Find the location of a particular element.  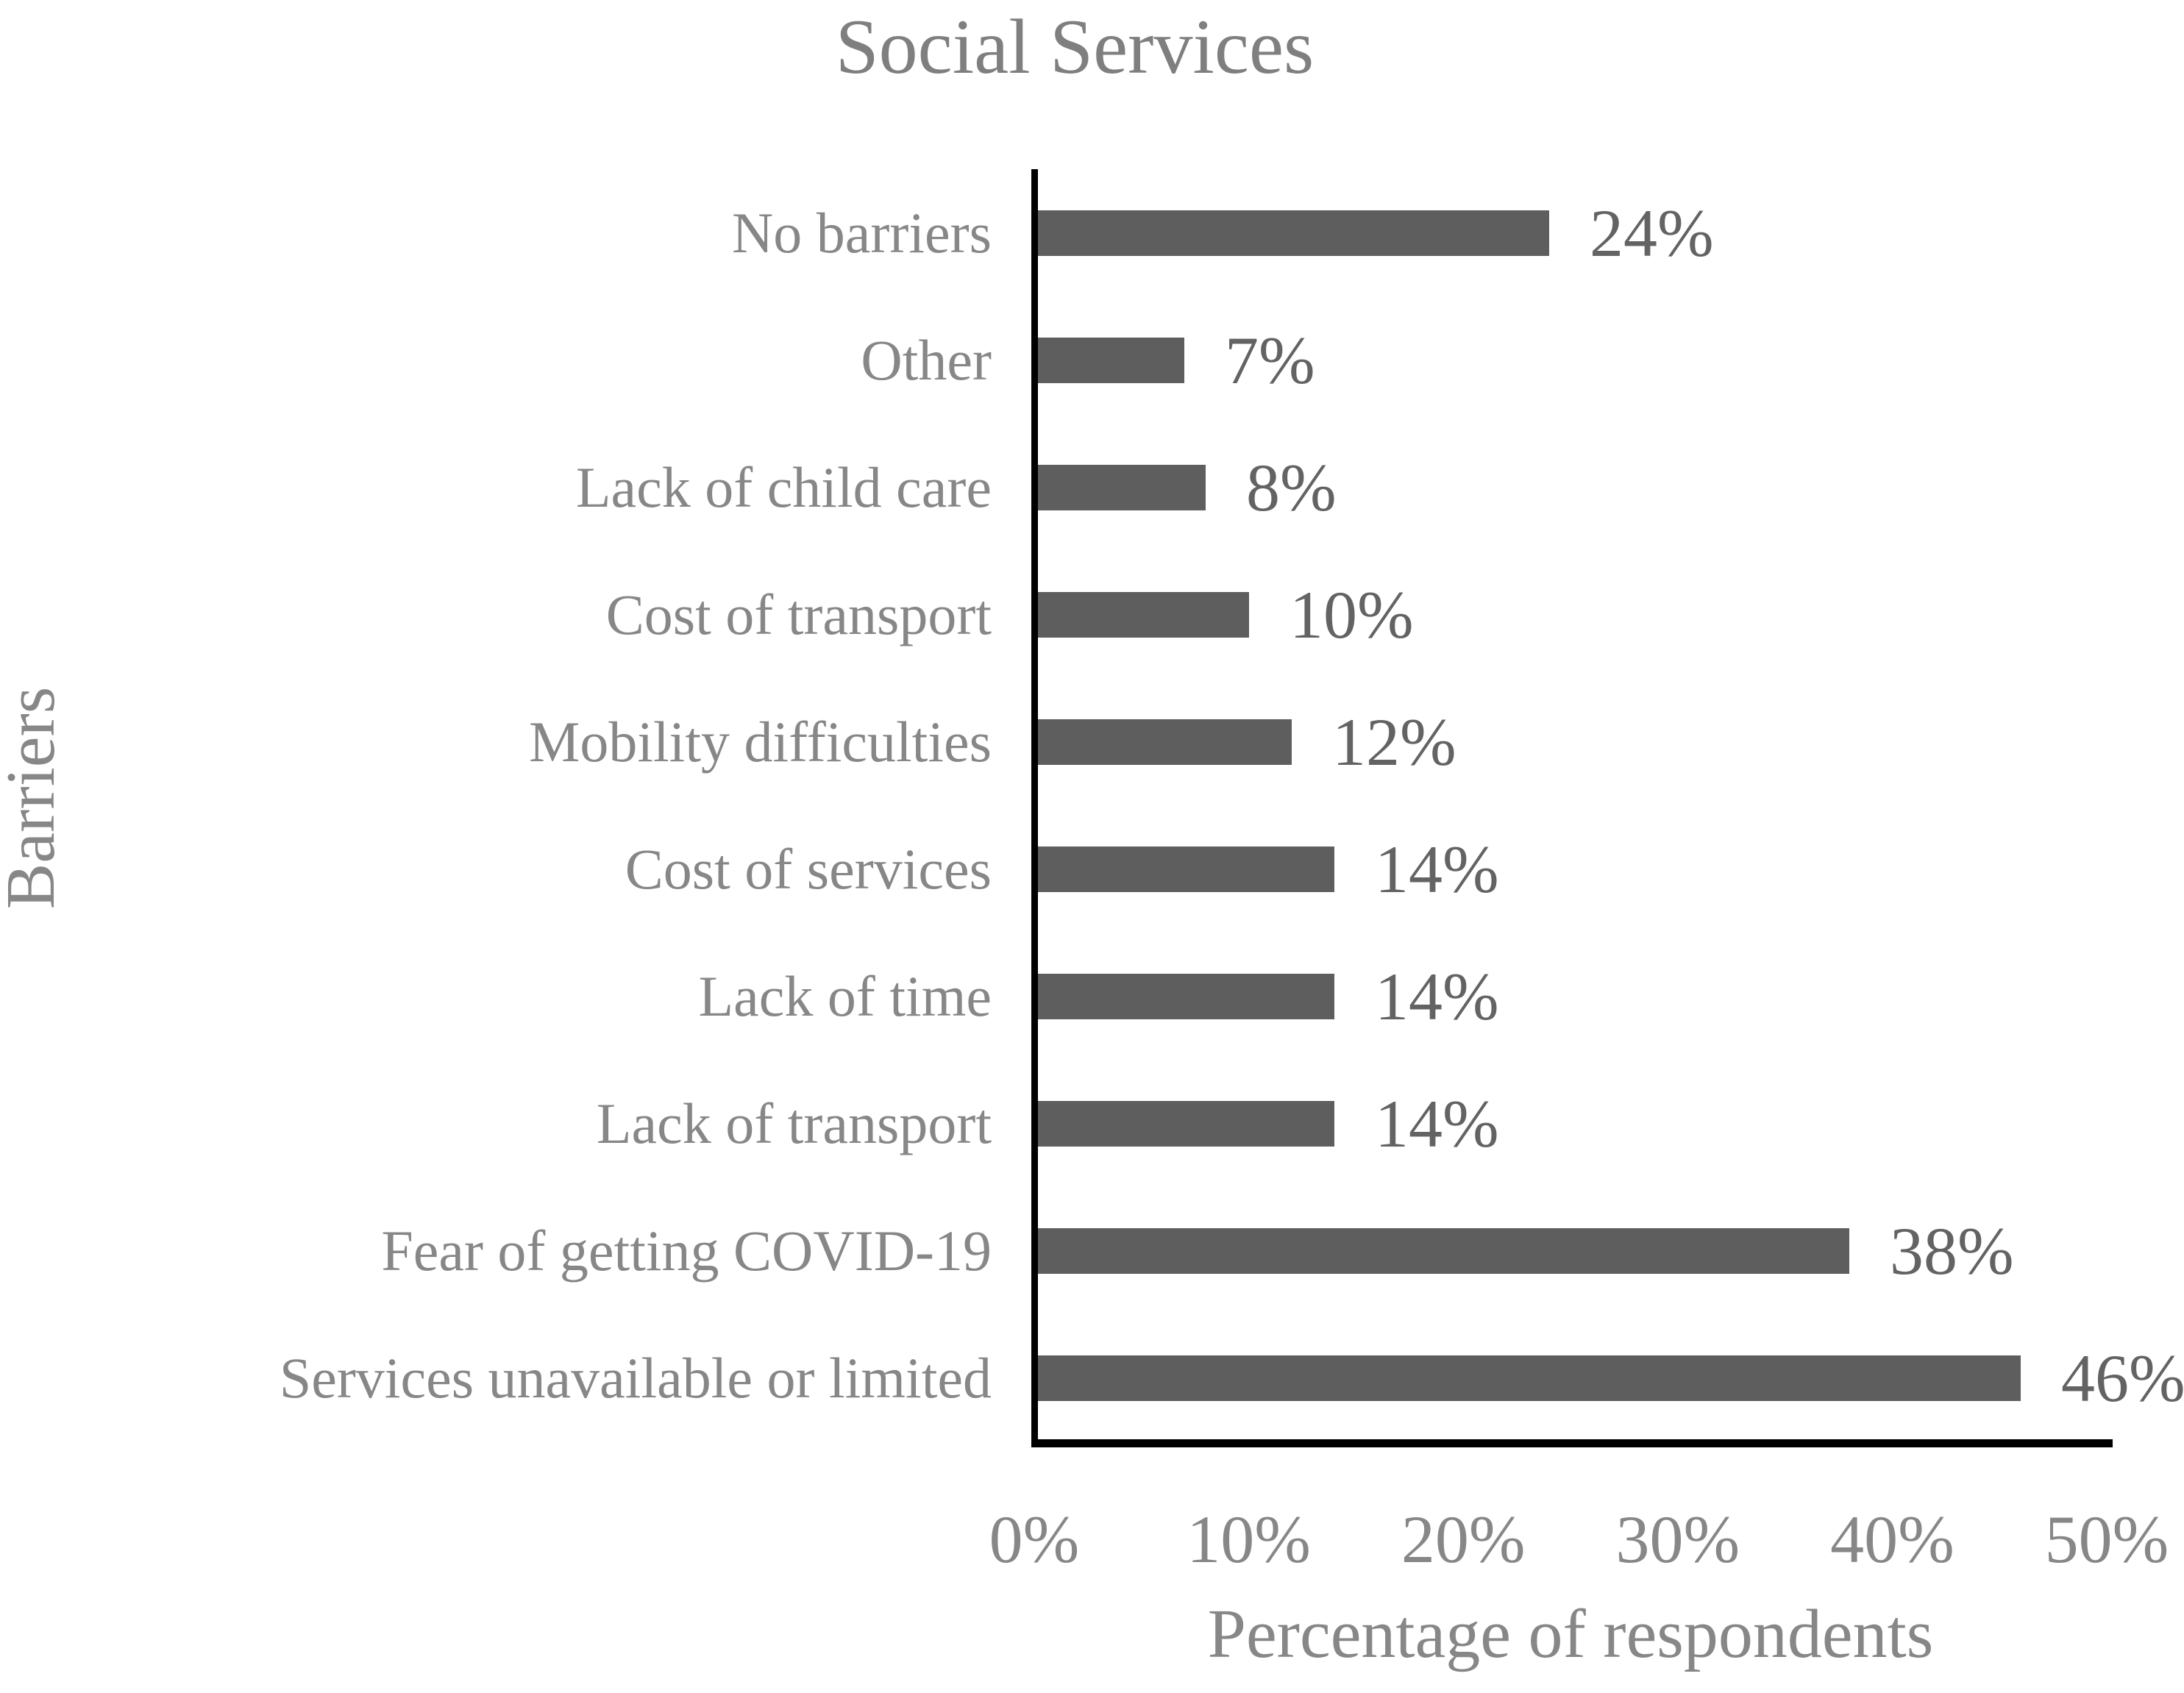

bar-row: Lack of child care 8% is located at coordinates (1059, 487).